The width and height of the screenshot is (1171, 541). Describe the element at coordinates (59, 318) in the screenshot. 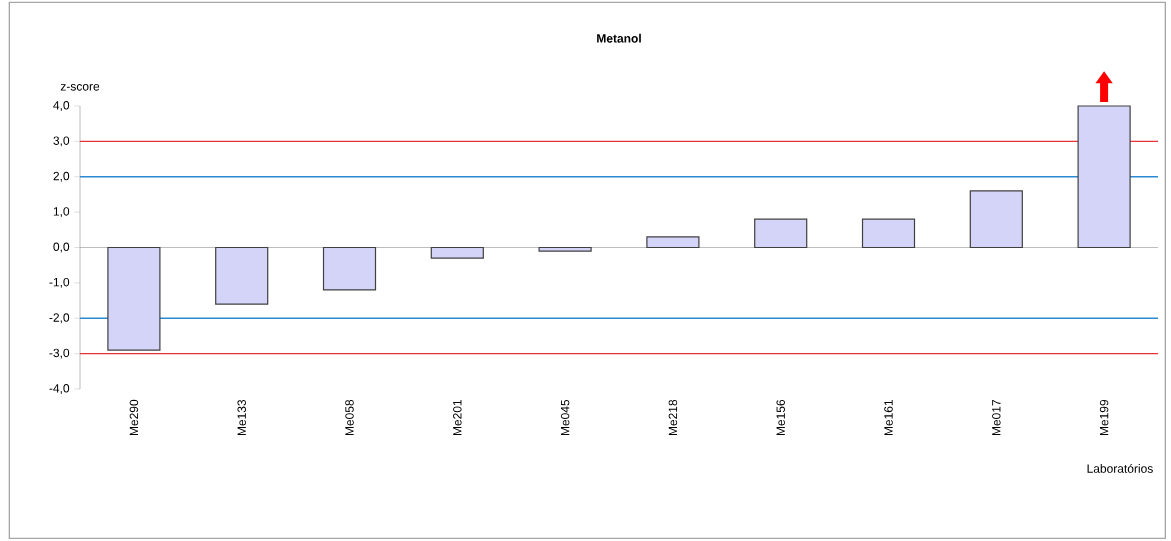

I see `y-tick-label: -2,0` at that location.